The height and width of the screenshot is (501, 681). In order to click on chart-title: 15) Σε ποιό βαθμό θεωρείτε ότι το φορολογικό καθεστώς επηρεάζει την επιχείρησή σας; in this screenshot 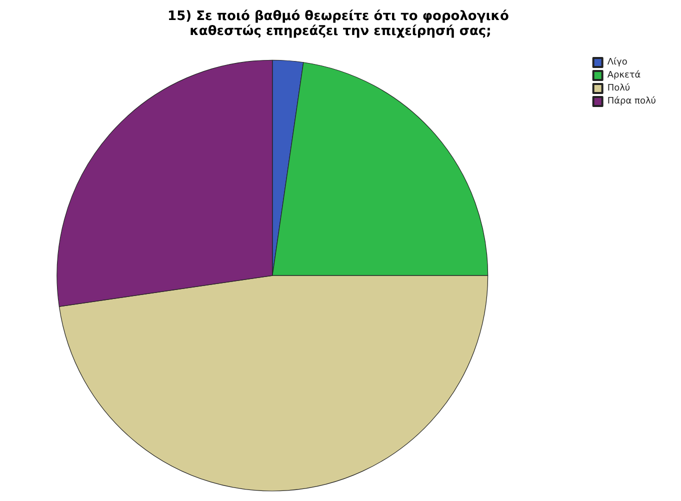, I will do `click(341, 24)`.